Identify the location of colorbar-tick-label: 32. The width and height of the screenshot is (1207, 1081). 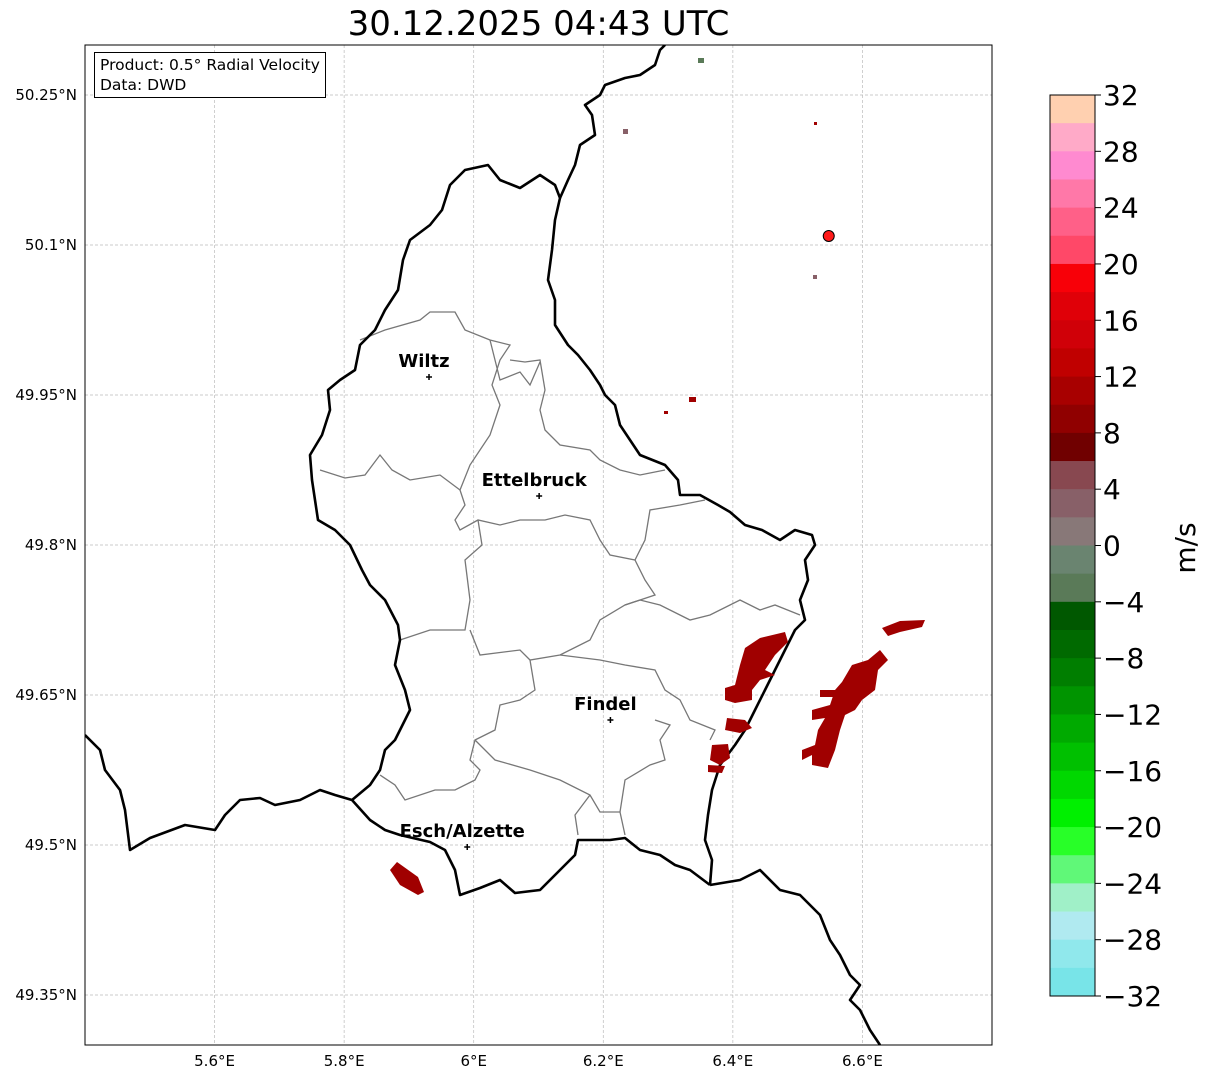
(1121, 95).